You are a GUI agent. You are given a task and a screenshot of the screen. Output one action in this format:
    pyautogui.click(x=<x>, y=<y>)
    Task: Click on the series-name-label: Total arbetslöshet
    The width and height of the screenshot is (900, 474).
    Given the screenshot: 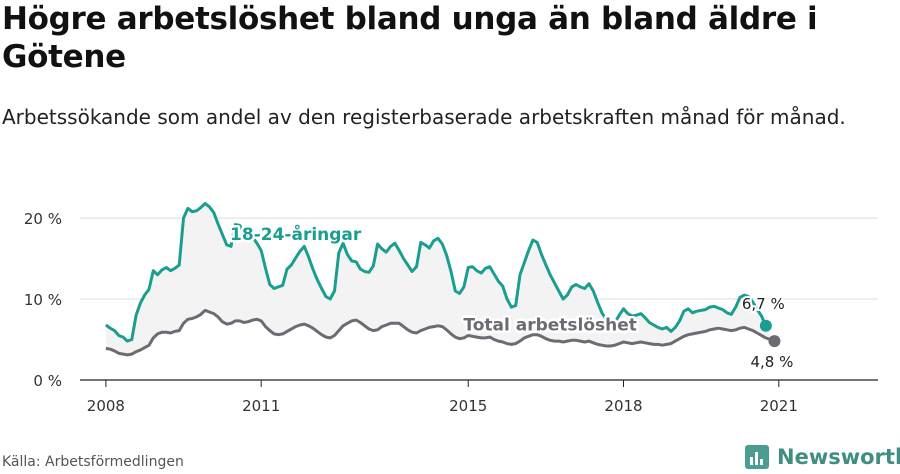 What is the action you would take?
    pyautogui.click(x=550, y=325)
    